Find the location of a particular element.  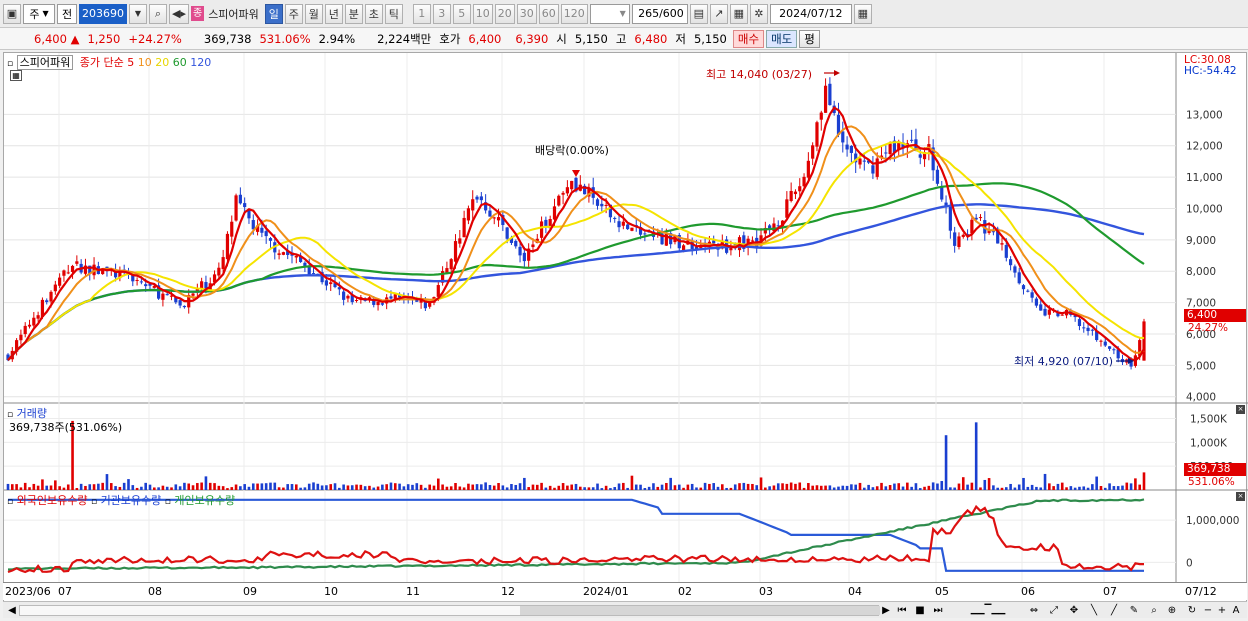

period-tick: 틱 is located at coordinates (393, 13).